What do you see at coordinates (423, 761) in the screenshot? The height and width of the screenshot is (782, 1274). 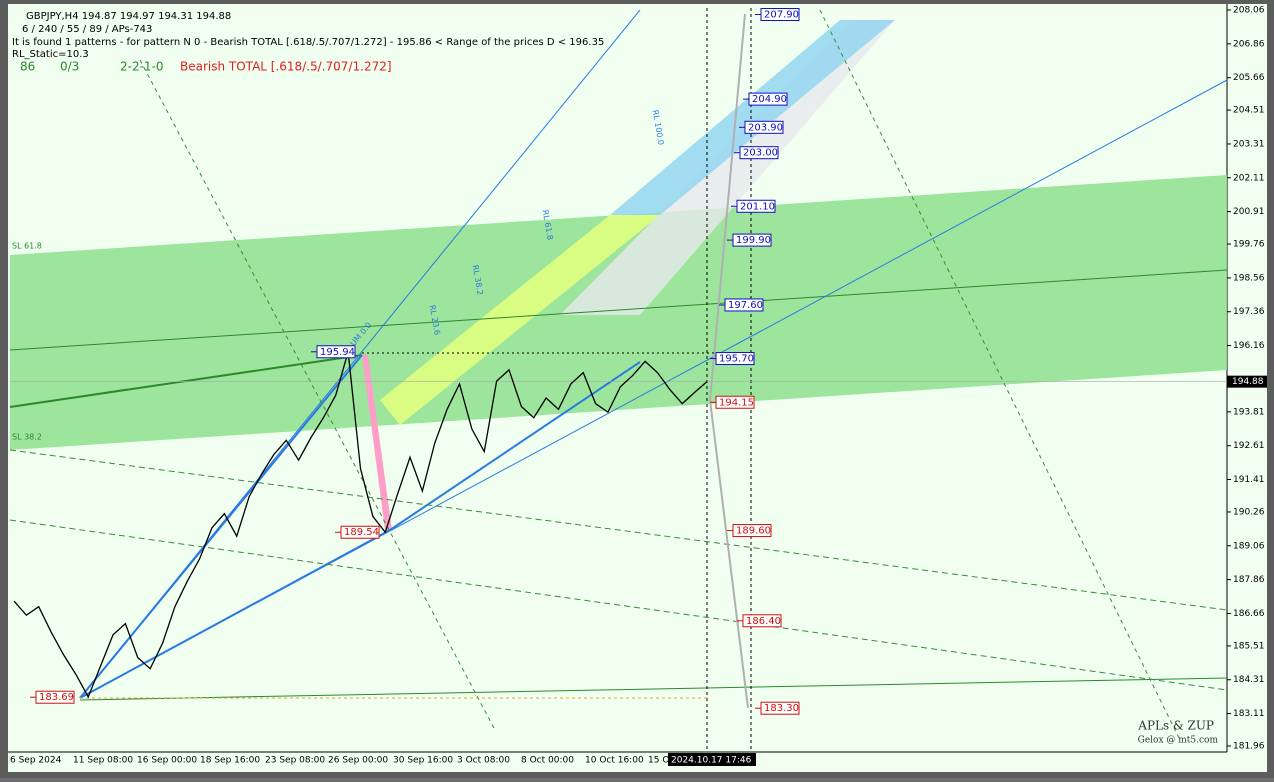 I see `time-label: 30 Sep 16:00` at bounding box center [423, 761].